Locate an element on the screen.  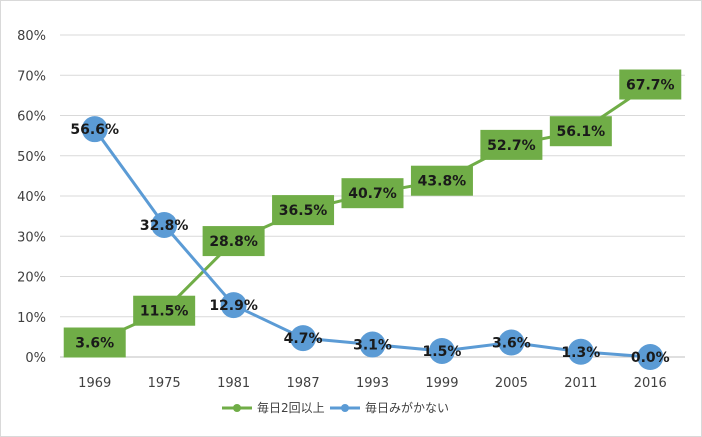
data-label: 56.1% is located at coordinates (581, 132).